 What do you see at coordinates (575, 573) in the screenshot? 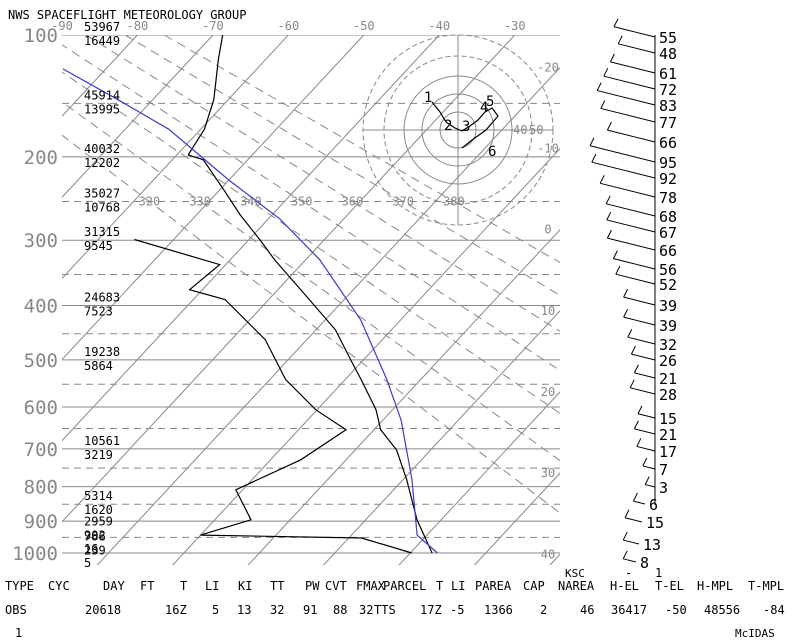
I see `station: KSC` at bounding box center [575, 573].